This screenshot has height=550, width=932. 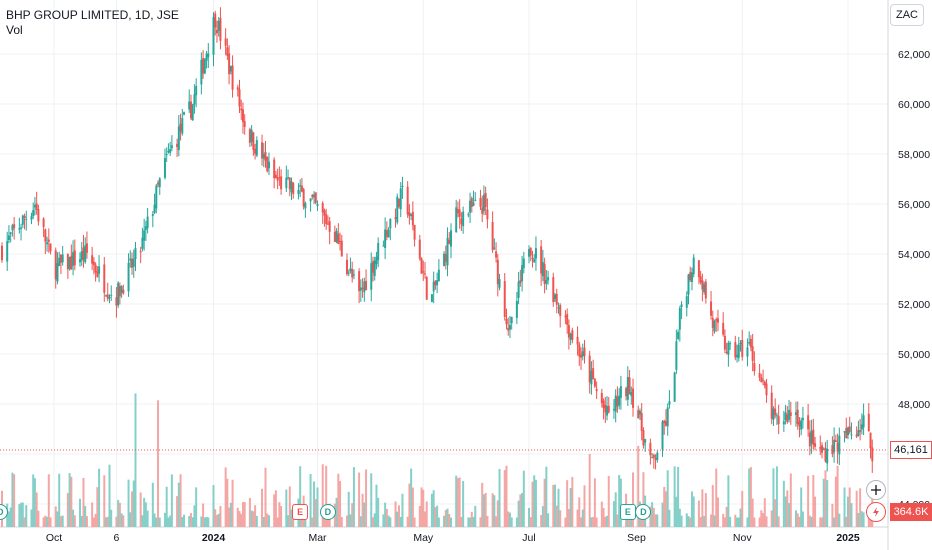 What do you see at coordinates (876, 490) in the screenshot?
I see `crosshair-plus-icon` at bounding box center [876, 490].